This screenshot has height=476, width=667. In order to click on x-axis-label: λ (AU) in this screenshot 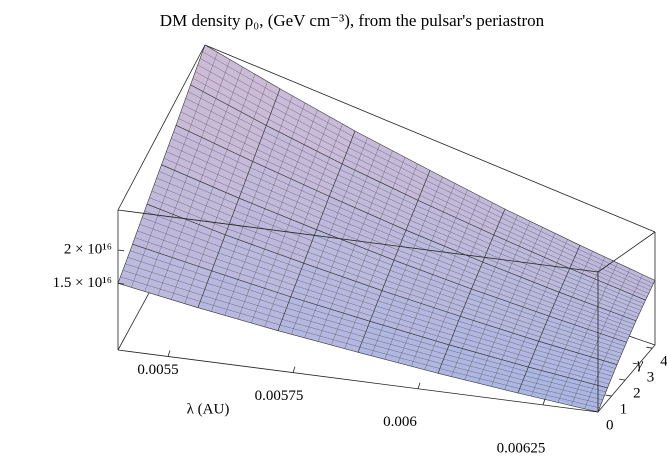, I will do `click(208, 409)`.